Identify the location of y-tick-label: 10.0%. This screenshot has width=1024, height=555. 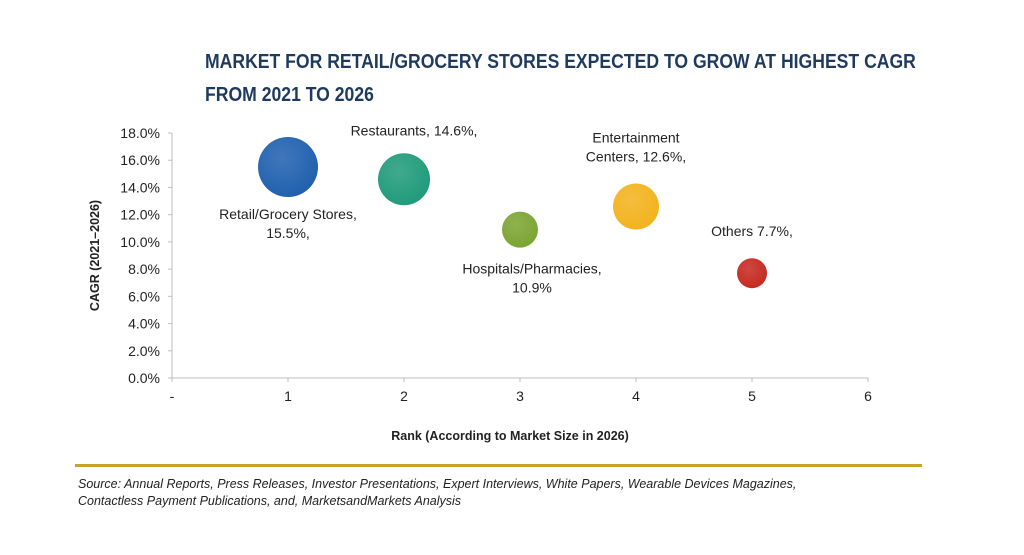
(140, 242).